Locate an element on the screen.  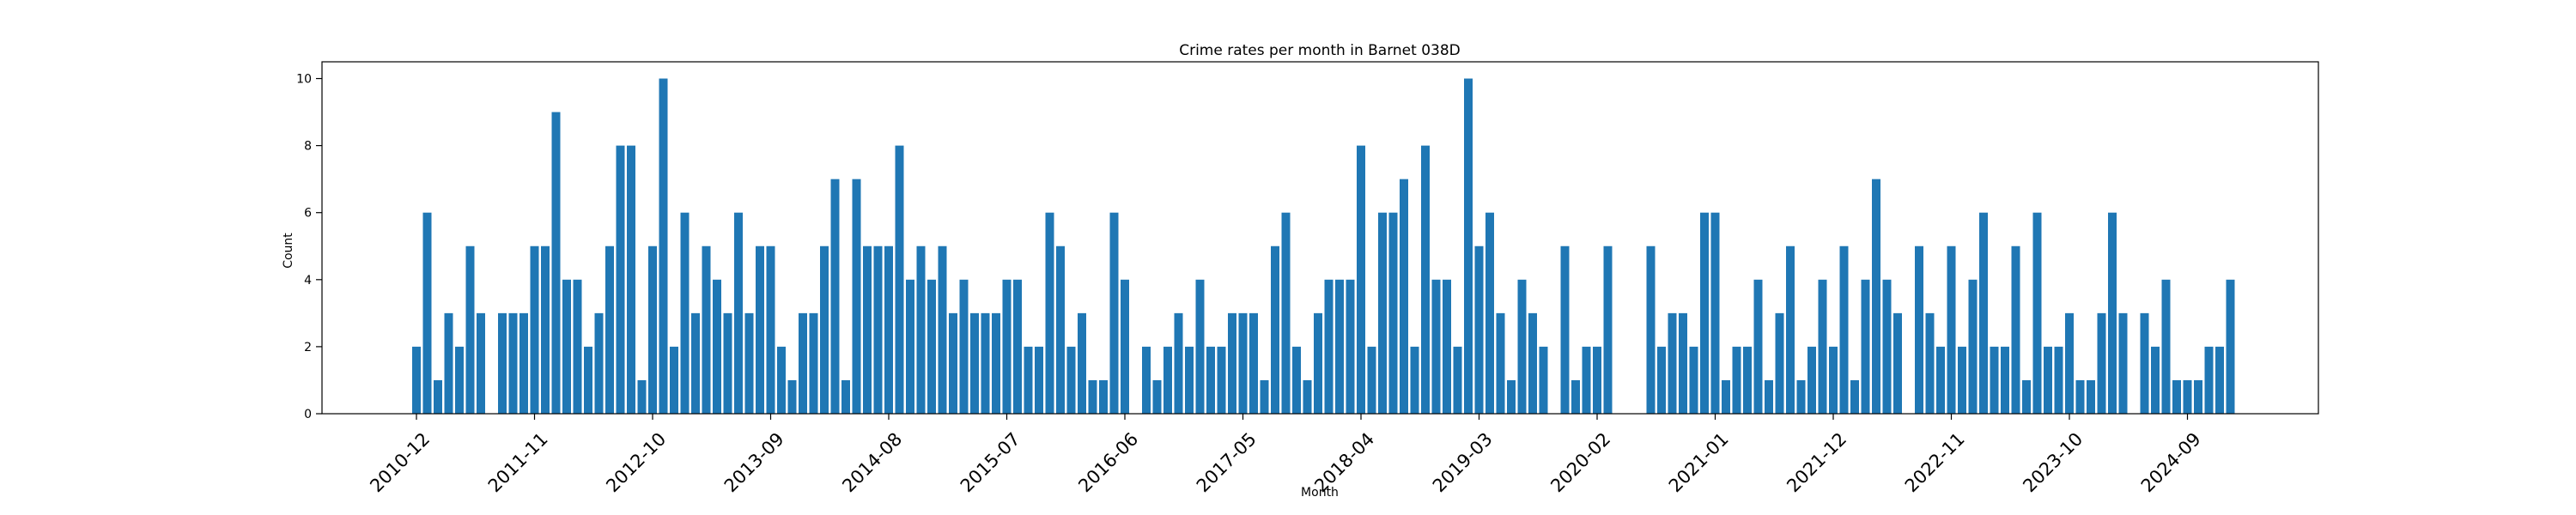
y-tick-label: 10 is located at coordinates (304, 80).